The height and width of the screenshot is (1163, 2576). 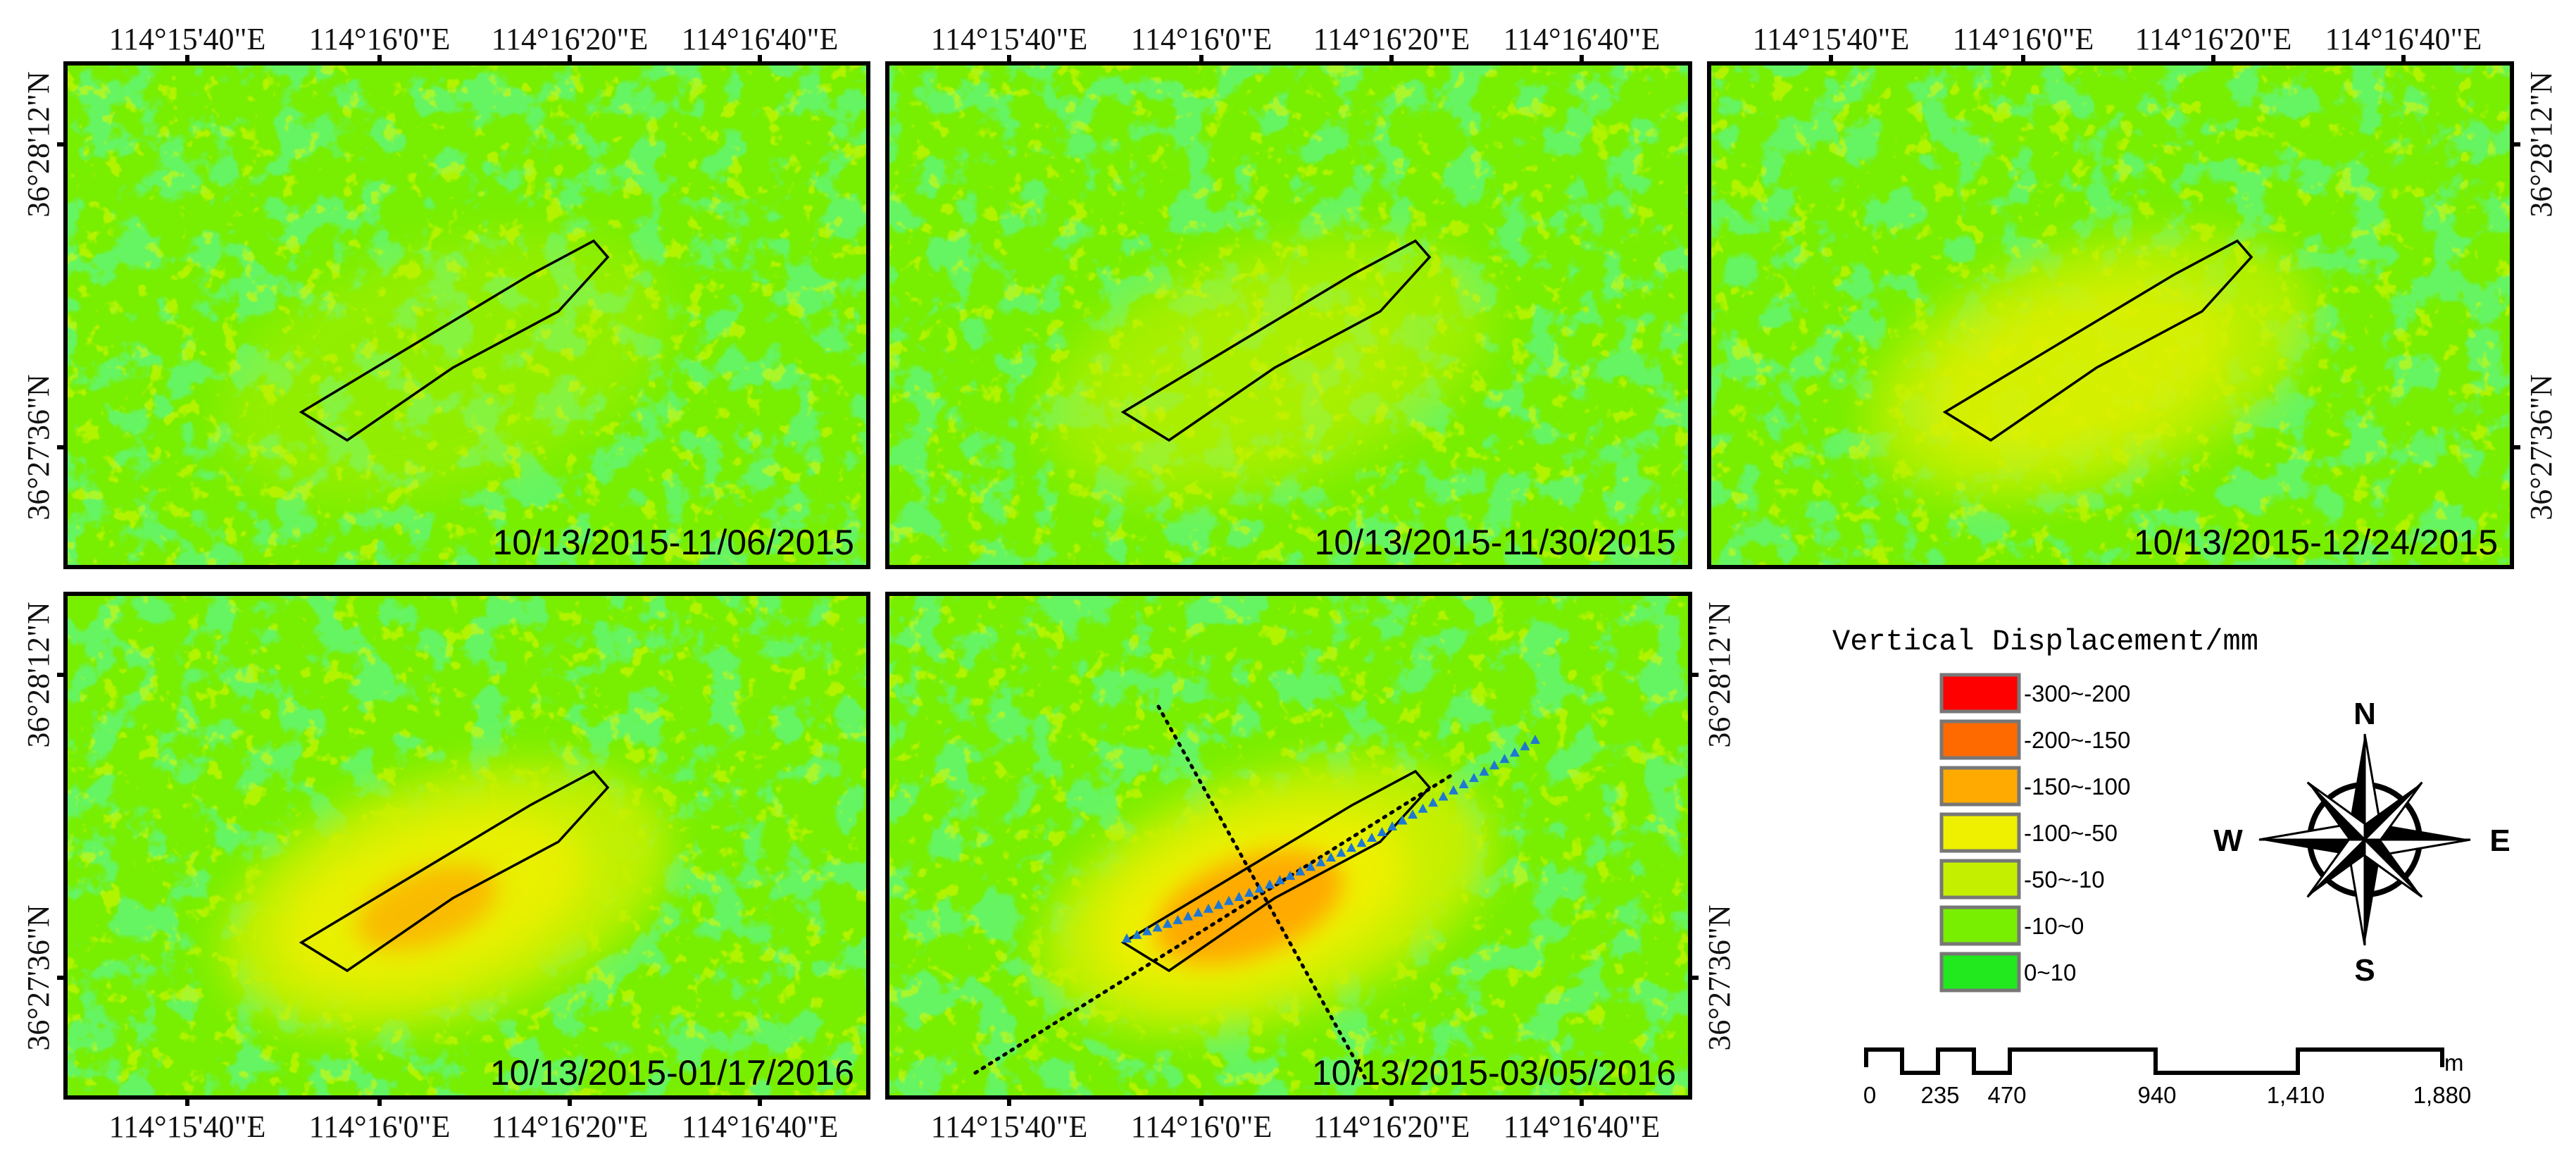 I want to click on scale-tick-label: 940, so click(x=2156, y=1095).